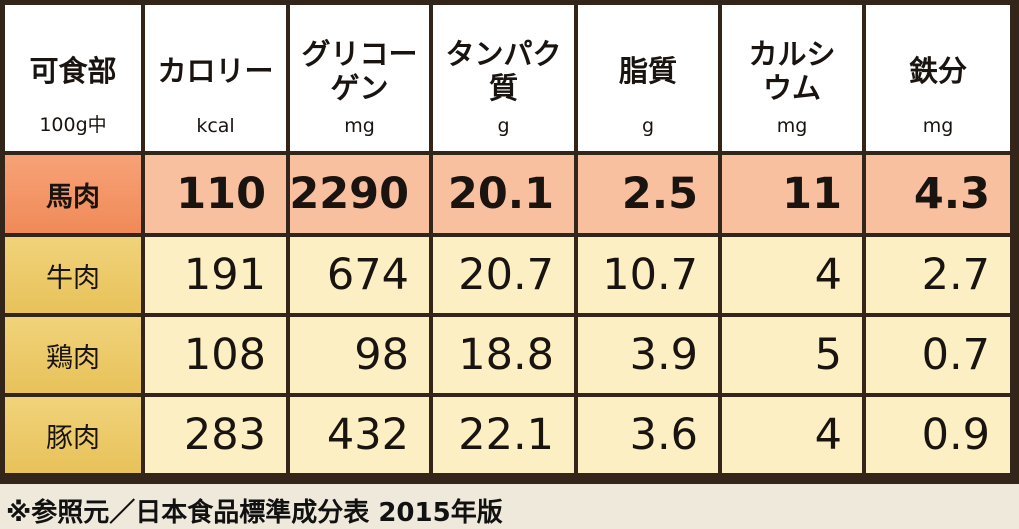 This screenshot has height=529, width=1019. I want to click on value-cell: 22.1, so click(503, 435).